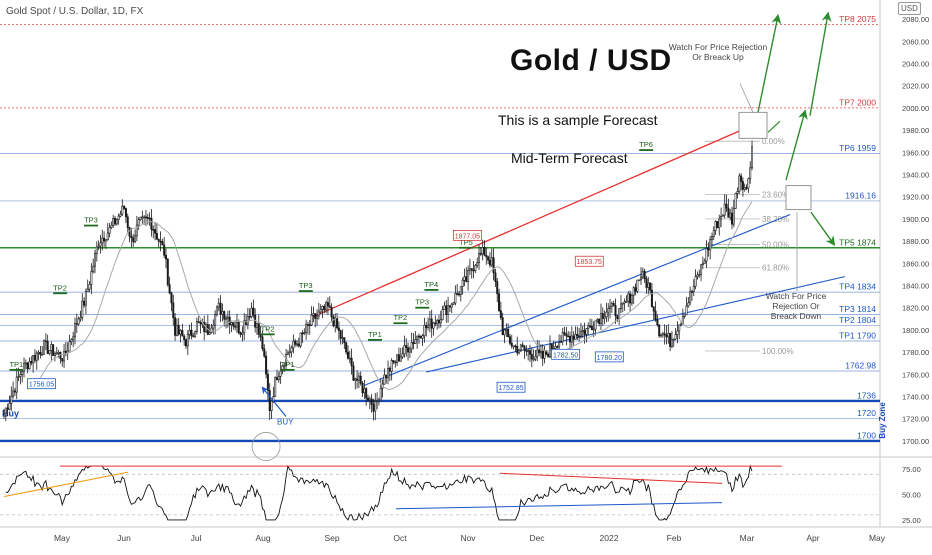  I want to click on price-label-text: 1780.20, so click(609, 358).